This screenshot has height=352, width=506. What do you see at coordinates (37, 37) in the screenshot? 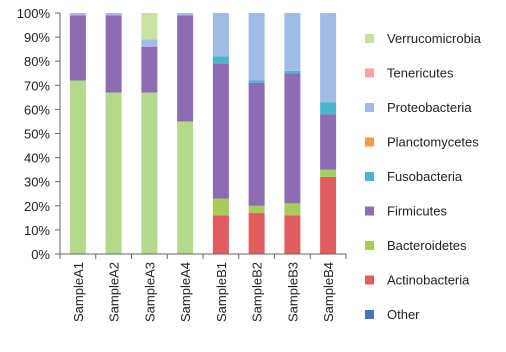
I see `y-tick-label: 90%` at bounding box center [37, 37].